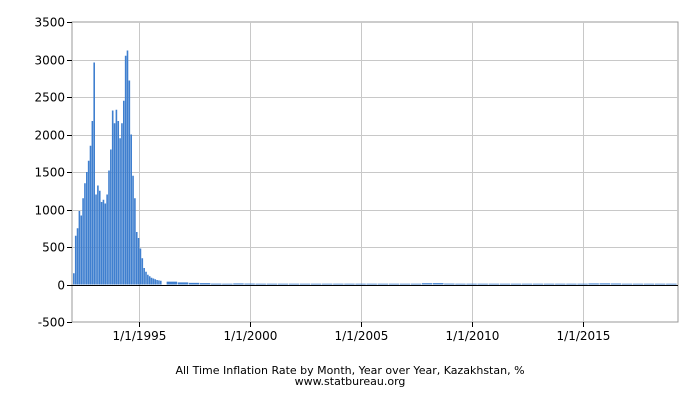 This screenshot has height=404, width=700. What do you see at coordinates (49, 211) in the screenshot?
I see `y-tick-label: 1000` at bounding box center [49, 211].